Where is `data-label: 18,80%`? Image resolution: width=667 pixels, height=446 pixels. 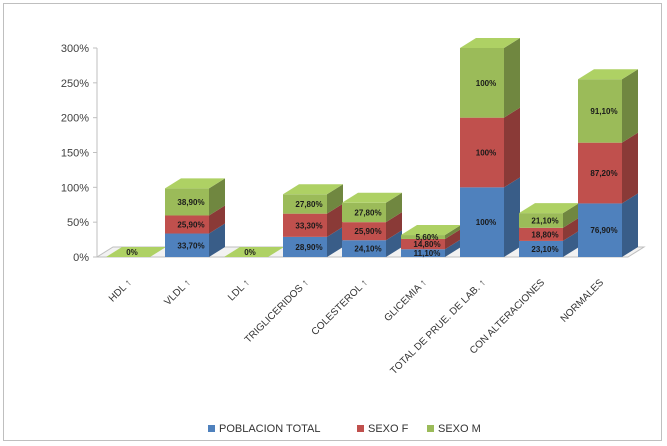 data-label: 18,80% is located at coordinates (544, 234).